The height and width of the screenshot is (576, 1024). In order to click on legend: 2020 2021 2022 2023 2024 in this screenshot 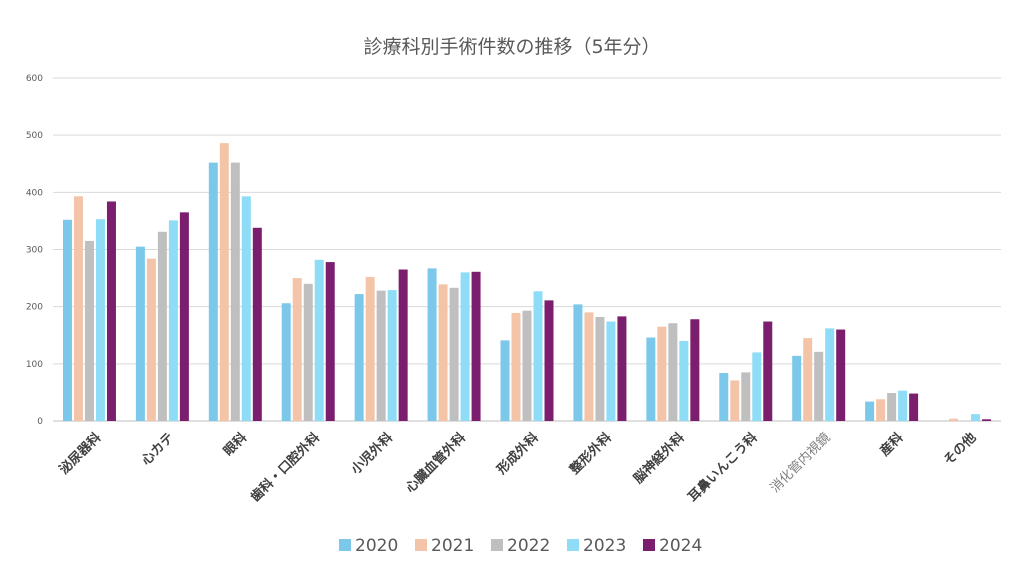, I will do `click(520, 546)`.